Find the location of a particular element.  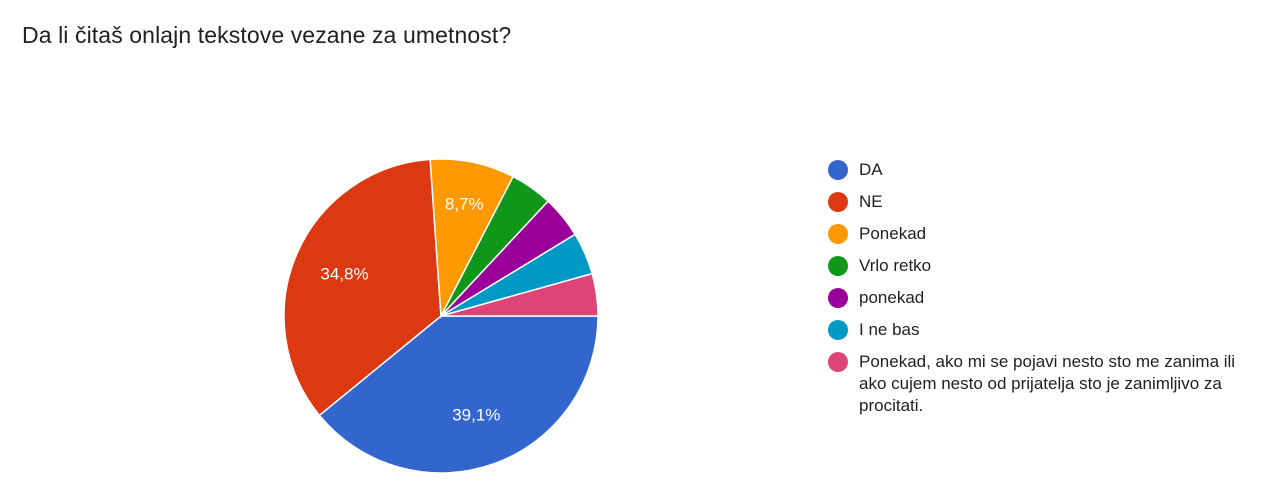

pie-slice-label-3: 8,7% is located at coordinates (464, 203).